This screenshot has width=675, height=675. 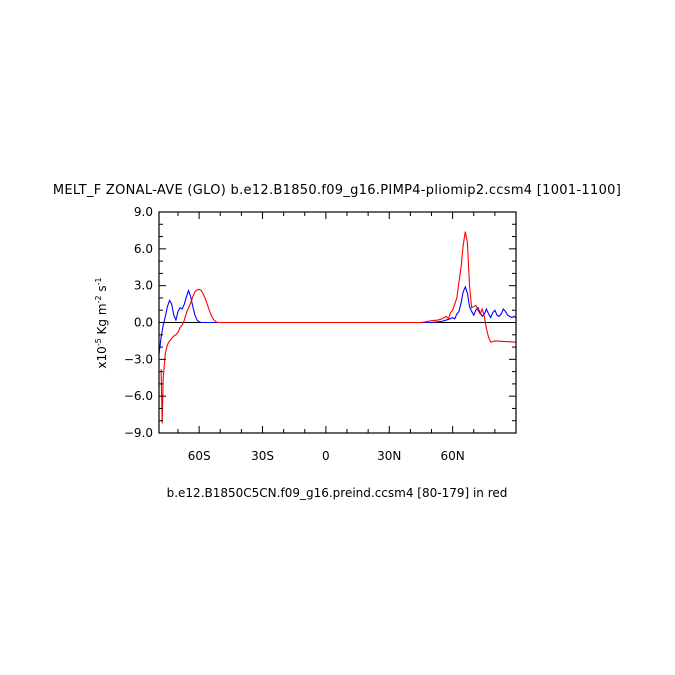 What do you see at coordinates (98, 299) in the screenshot?
I see `y-label-units-exp: -2` at bounding box center [98, 299].